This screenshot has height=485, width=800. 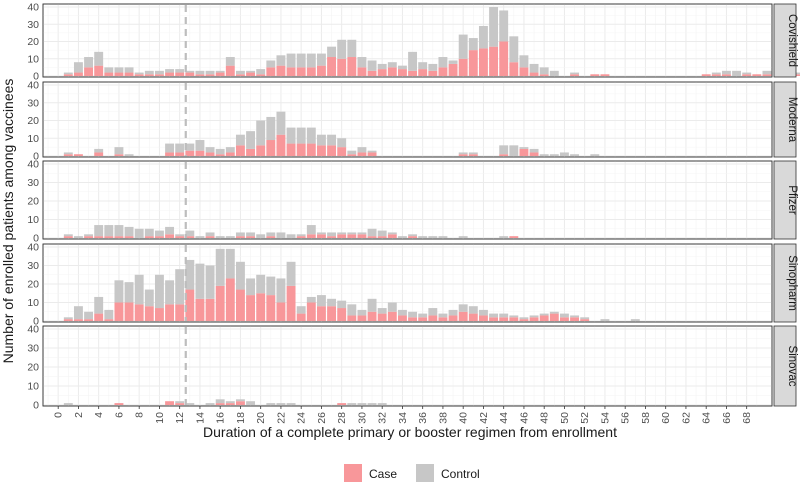 I want to click on x-tick-label: 16, so click(x=221, y=418).